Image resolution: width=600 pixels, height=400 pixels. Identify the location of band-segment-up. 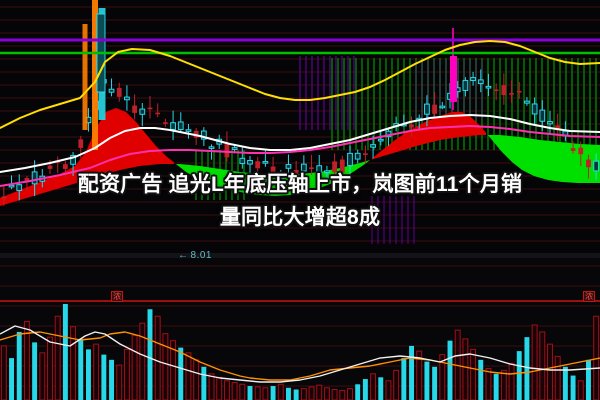
(429, 136).